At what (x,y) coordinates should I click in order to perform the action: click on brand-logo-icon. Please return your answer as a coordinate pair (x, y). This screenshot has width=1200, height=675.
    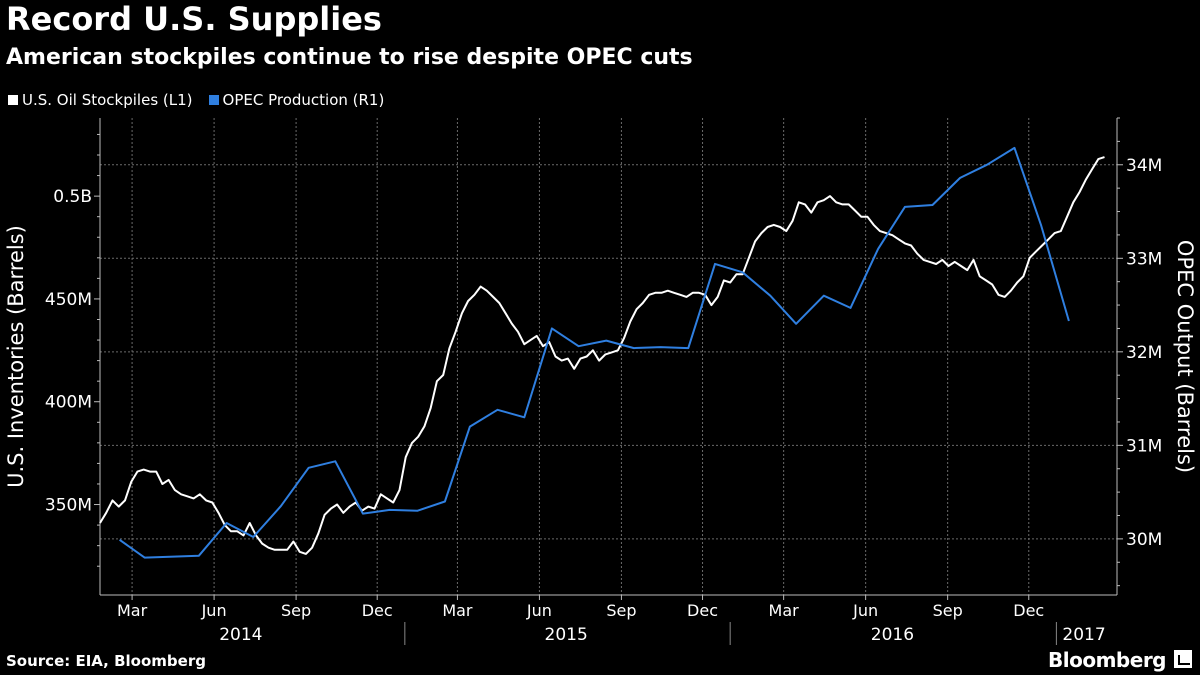
    Looking at the image, I should click on (1183, 659).